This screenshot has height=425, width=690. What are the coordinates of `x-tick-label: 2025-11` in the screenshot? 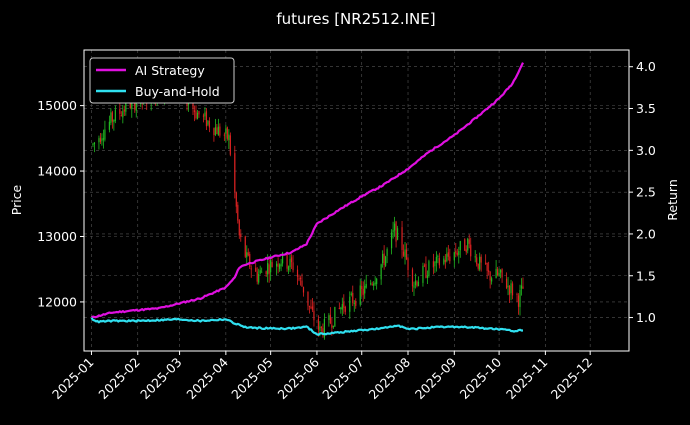 It's located at (527, 379).